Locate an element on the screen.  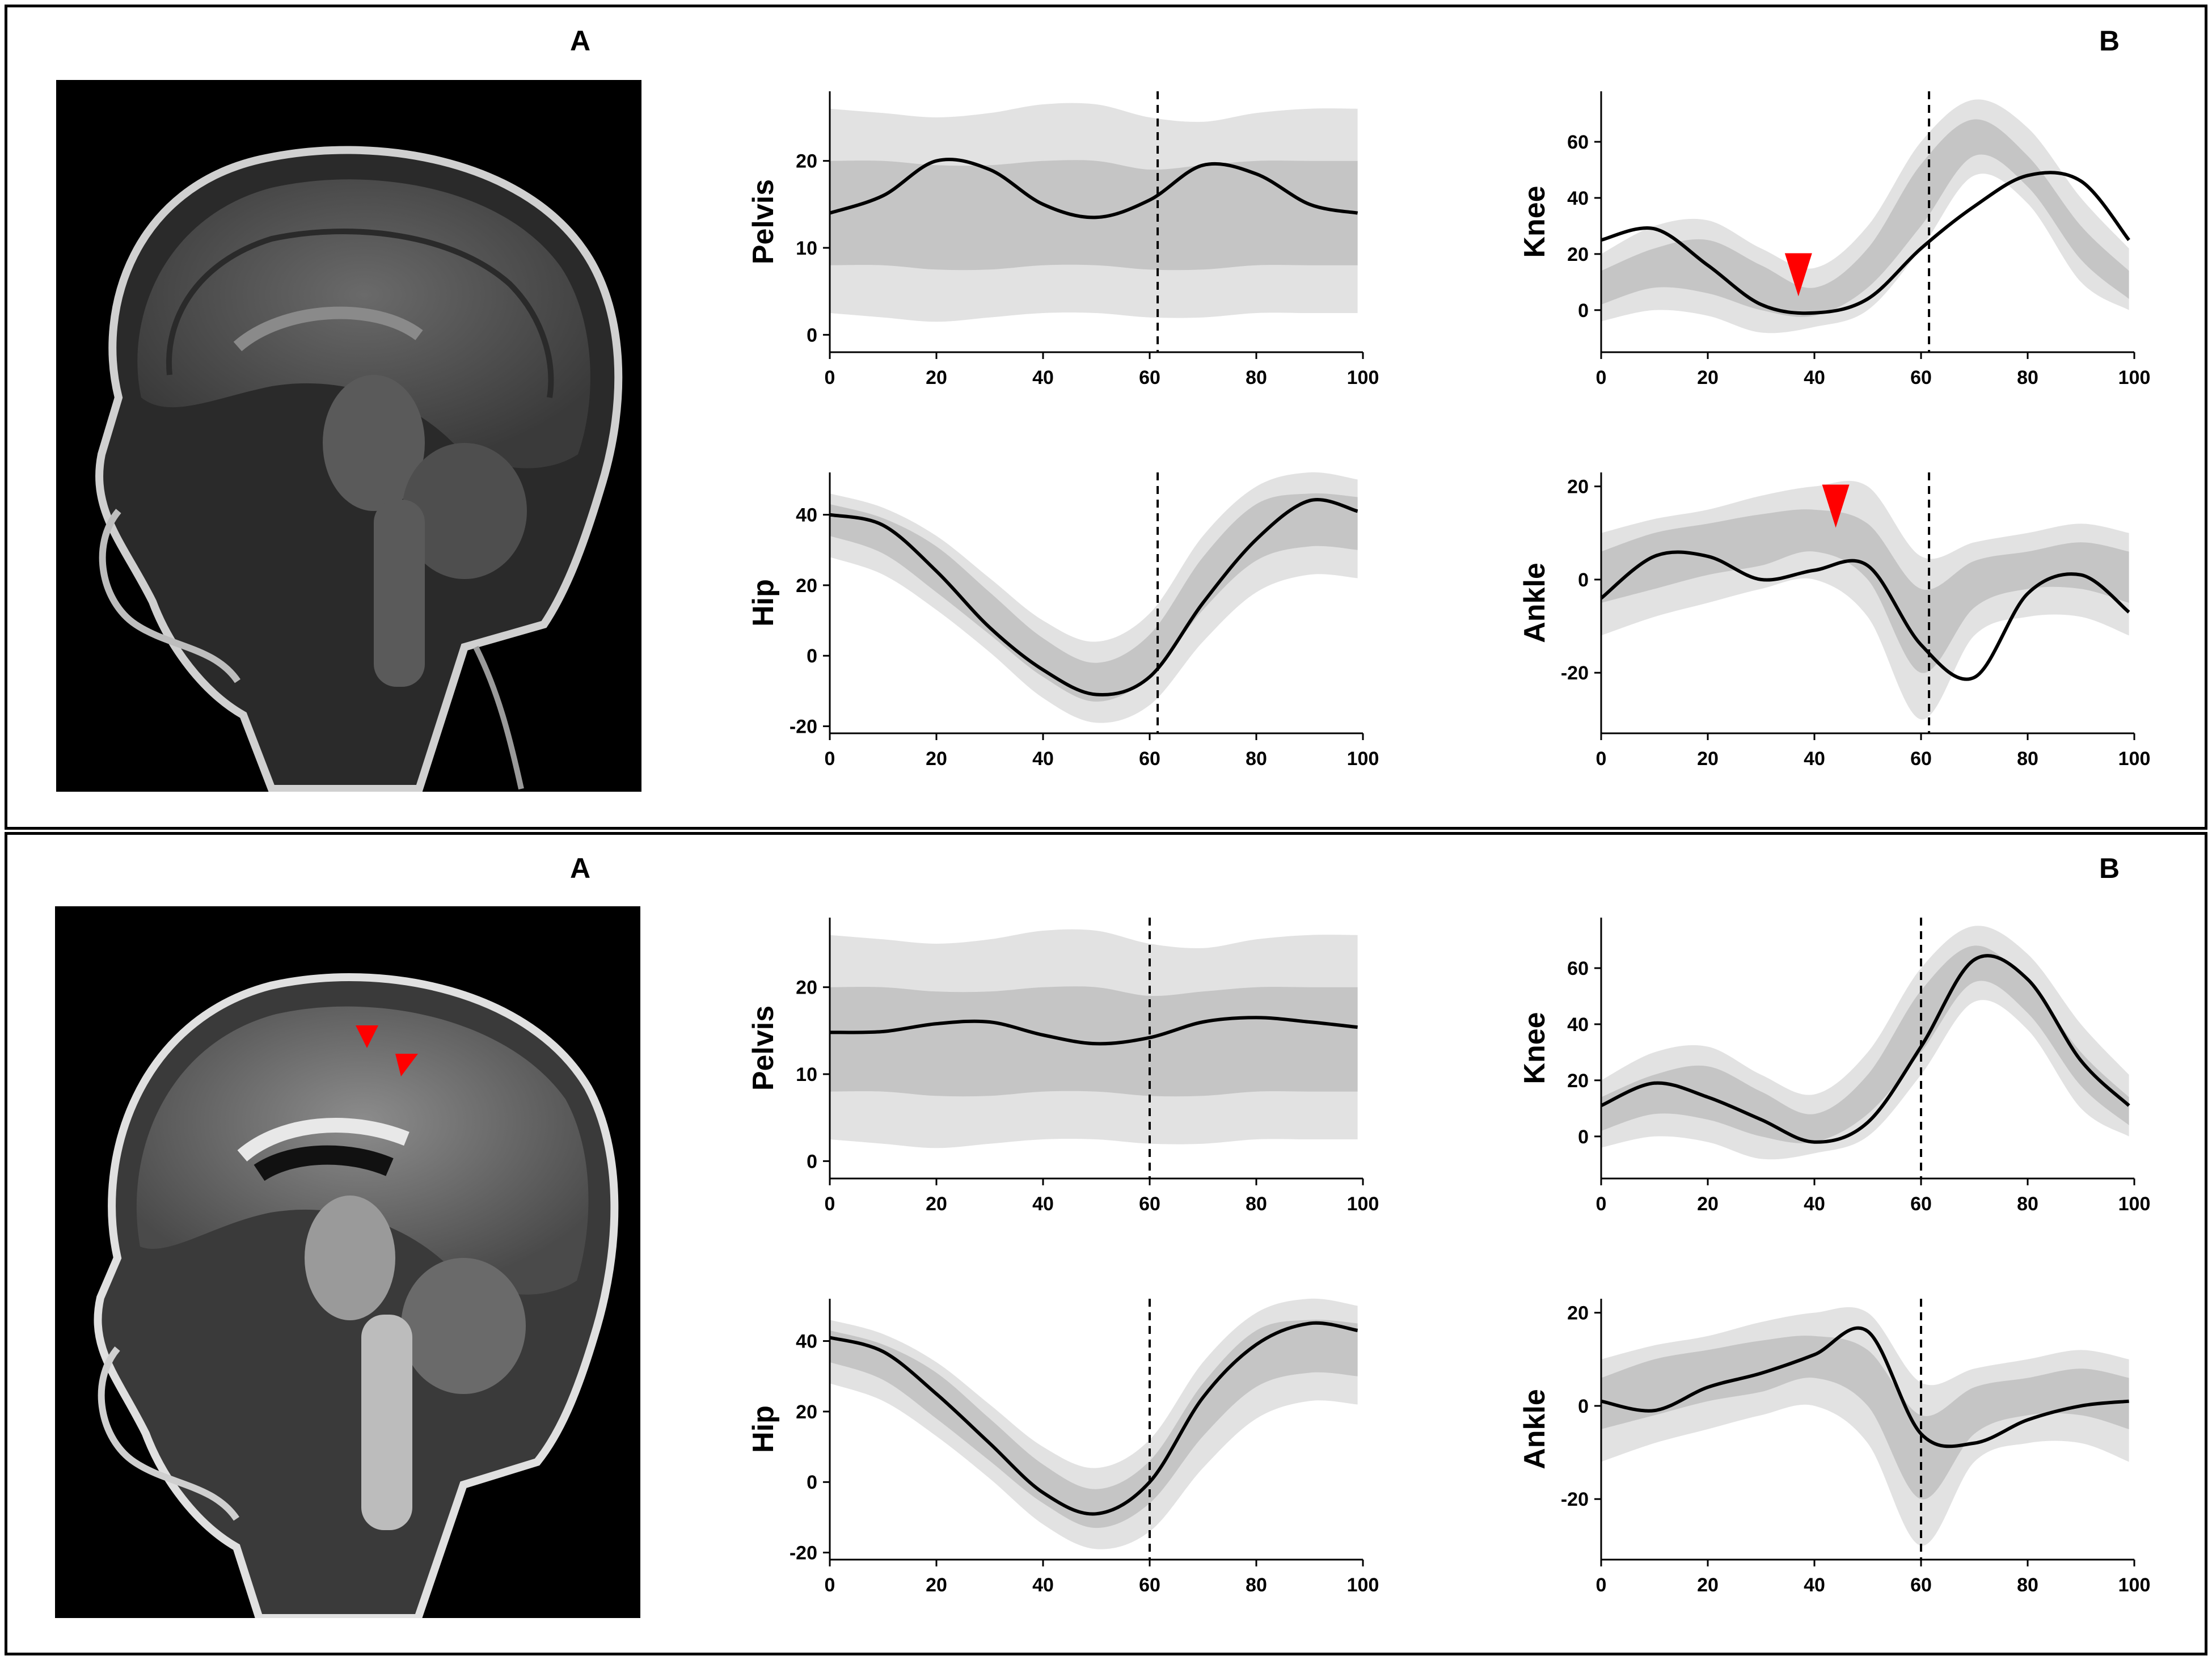
ankle-chart-1: 0 20 40 60 80 100 -20 0 20 Ankle is located at coordinates (1834, 621).